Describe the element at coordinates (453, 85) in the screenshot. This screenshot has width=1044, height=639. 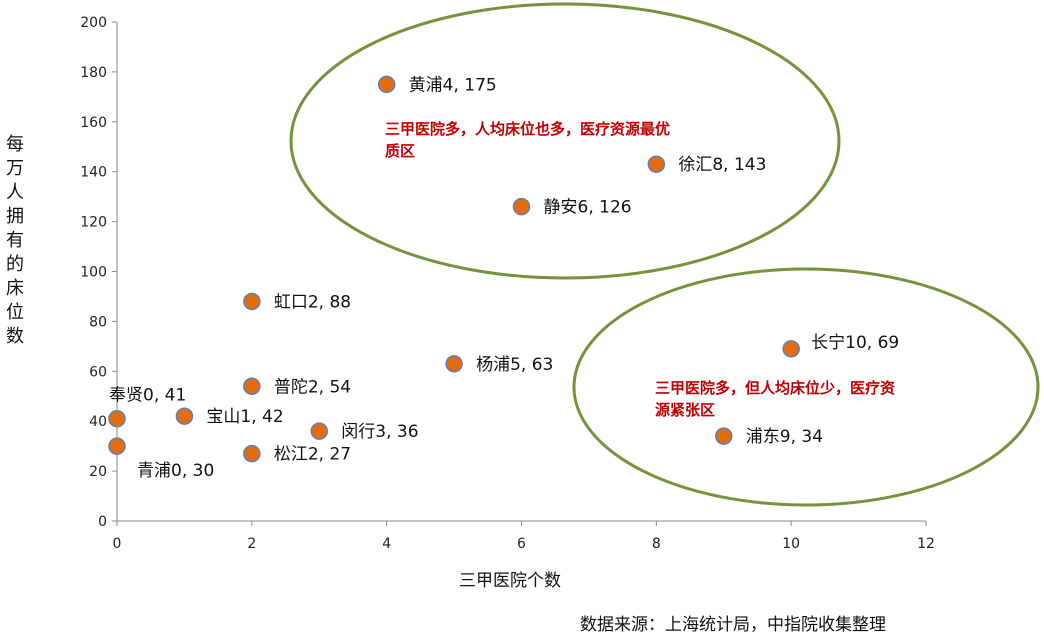
I see `data-label-黄浦: 黄浦4, 175` at that location.